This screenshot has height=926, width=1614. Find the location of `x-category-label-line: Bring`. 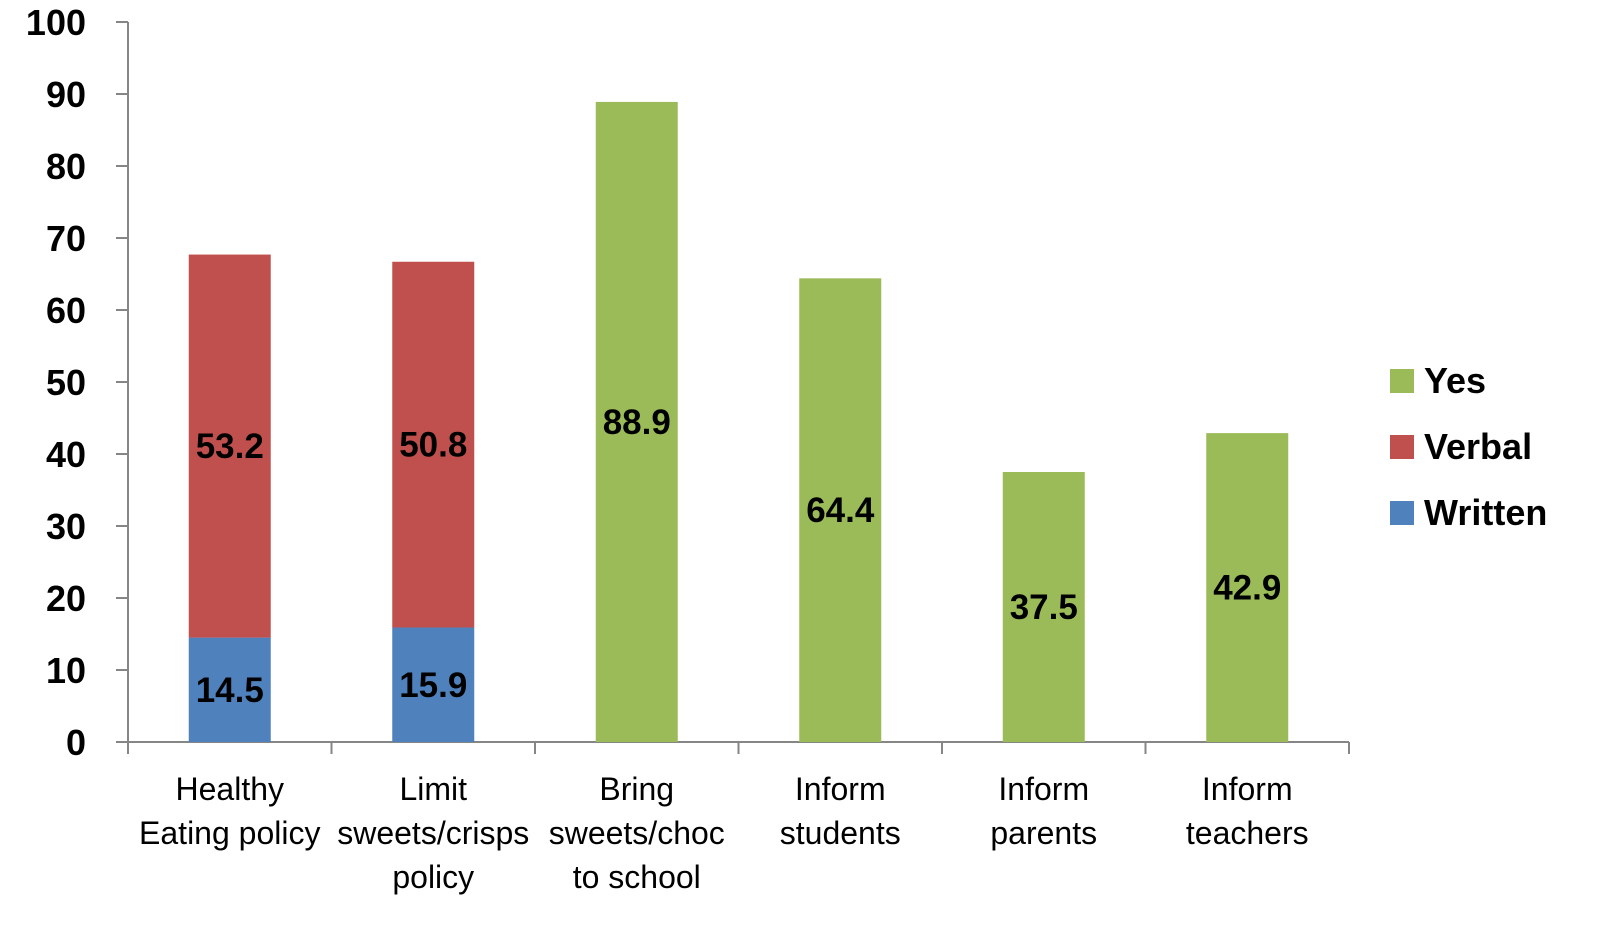

x-category-label-line: Bring is located at coordinates (636, 789).